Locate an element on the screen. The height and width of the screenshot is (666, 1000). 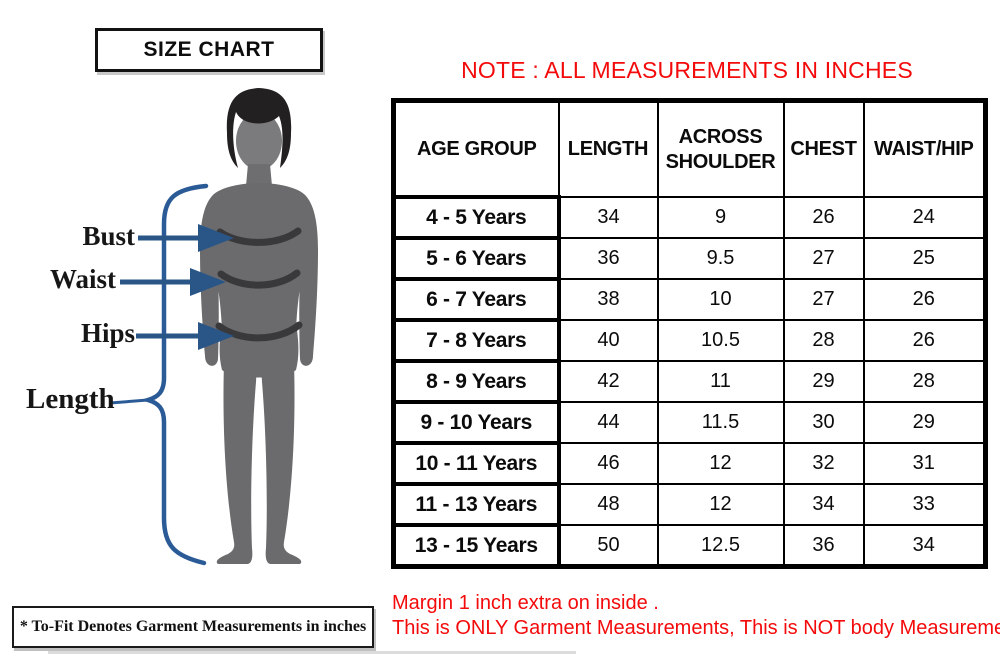
waist-hip-cell: 33 is located at coordinates (924, 504).